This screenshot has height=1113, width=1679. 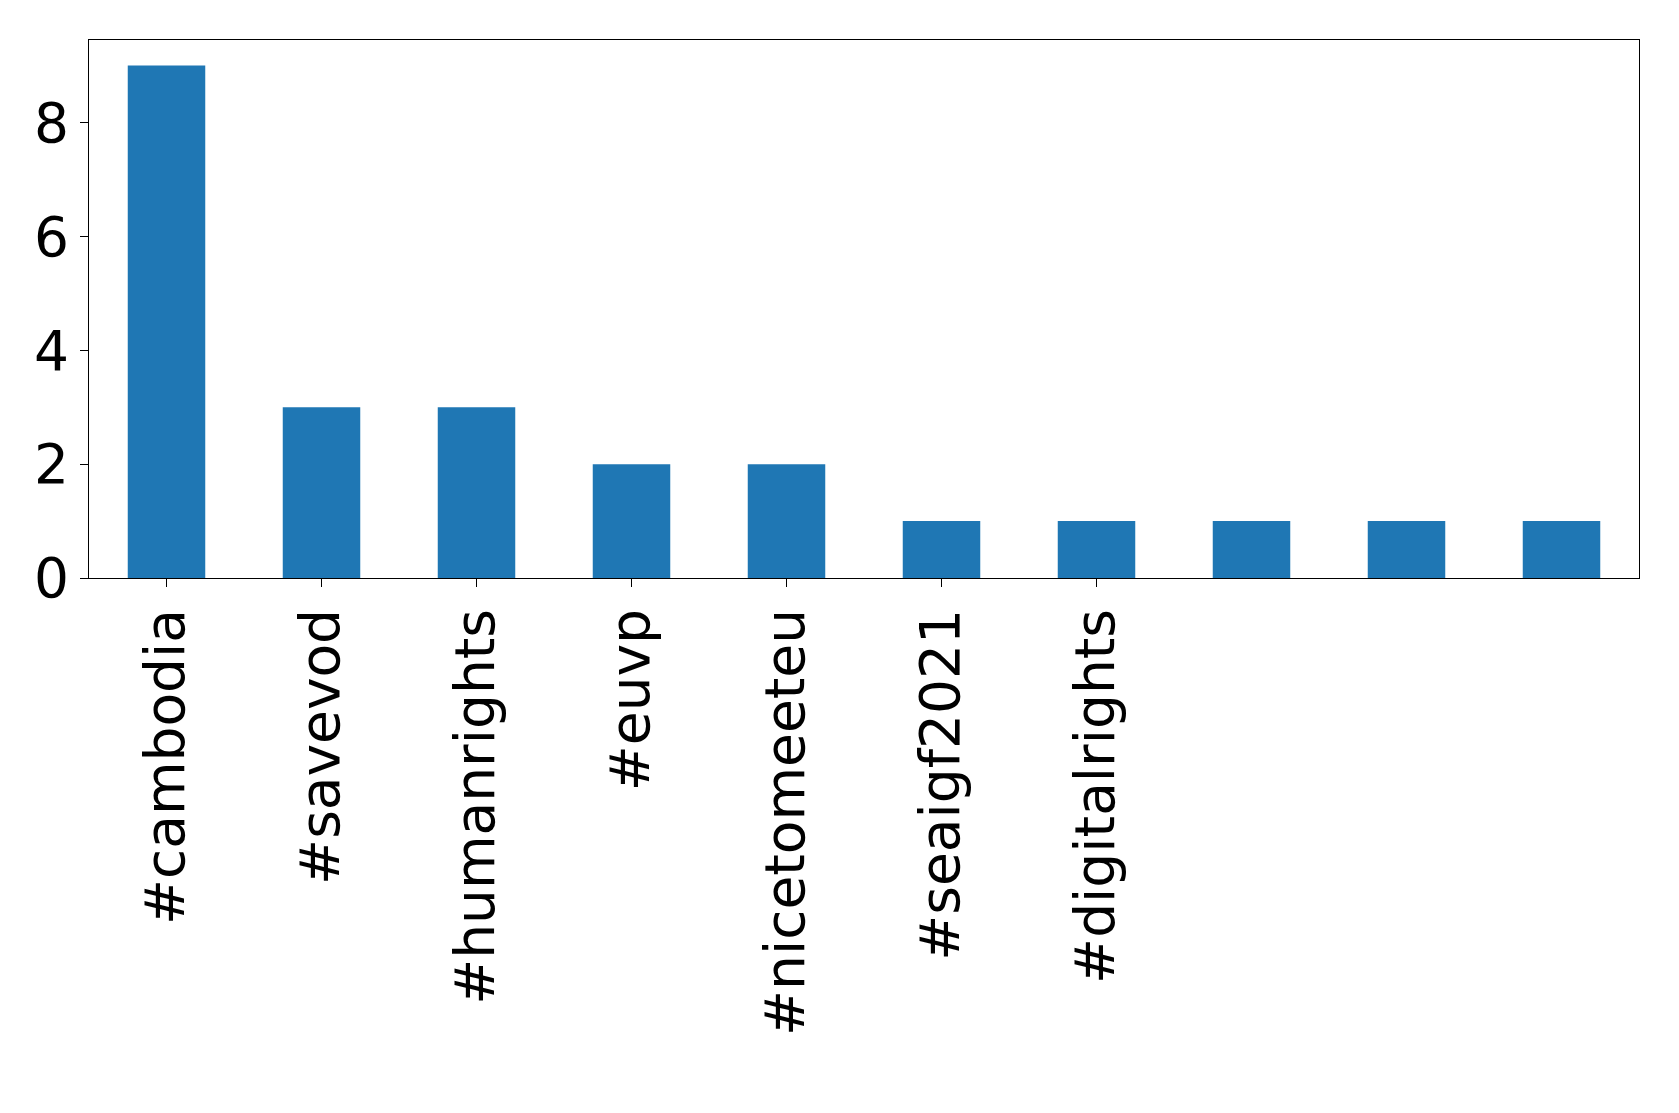 What do you see at coordinates (165, 767) in the screenshot?
I see `x-tick-label: #cambodia` at bounding box center [165, 767].